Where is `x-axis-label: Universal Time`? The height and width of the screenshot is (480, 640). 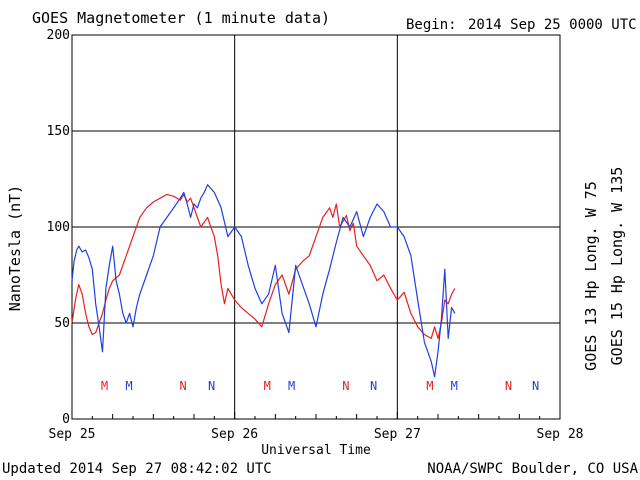
x-axis-label: Universal Time is located at coordinates (316, 450).